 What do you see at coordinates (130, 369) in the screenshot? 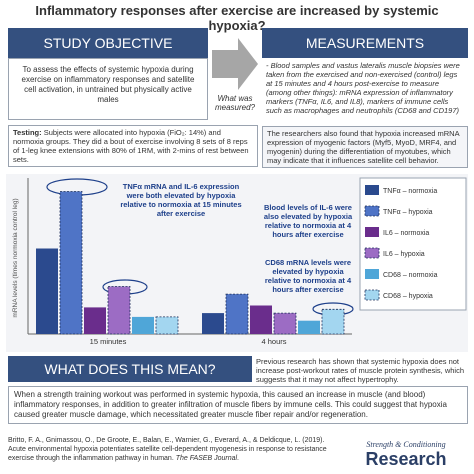
I see `meaning-heading: WHAT DOES THIS MEAN?` at bounding box center [130, 369].